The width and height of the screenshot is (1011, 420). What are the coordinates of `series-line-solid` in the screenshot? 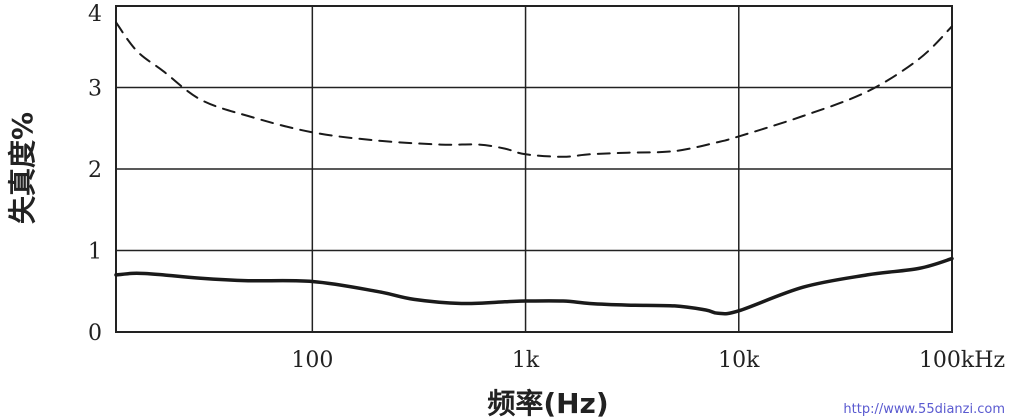 It's located at (534, 286).